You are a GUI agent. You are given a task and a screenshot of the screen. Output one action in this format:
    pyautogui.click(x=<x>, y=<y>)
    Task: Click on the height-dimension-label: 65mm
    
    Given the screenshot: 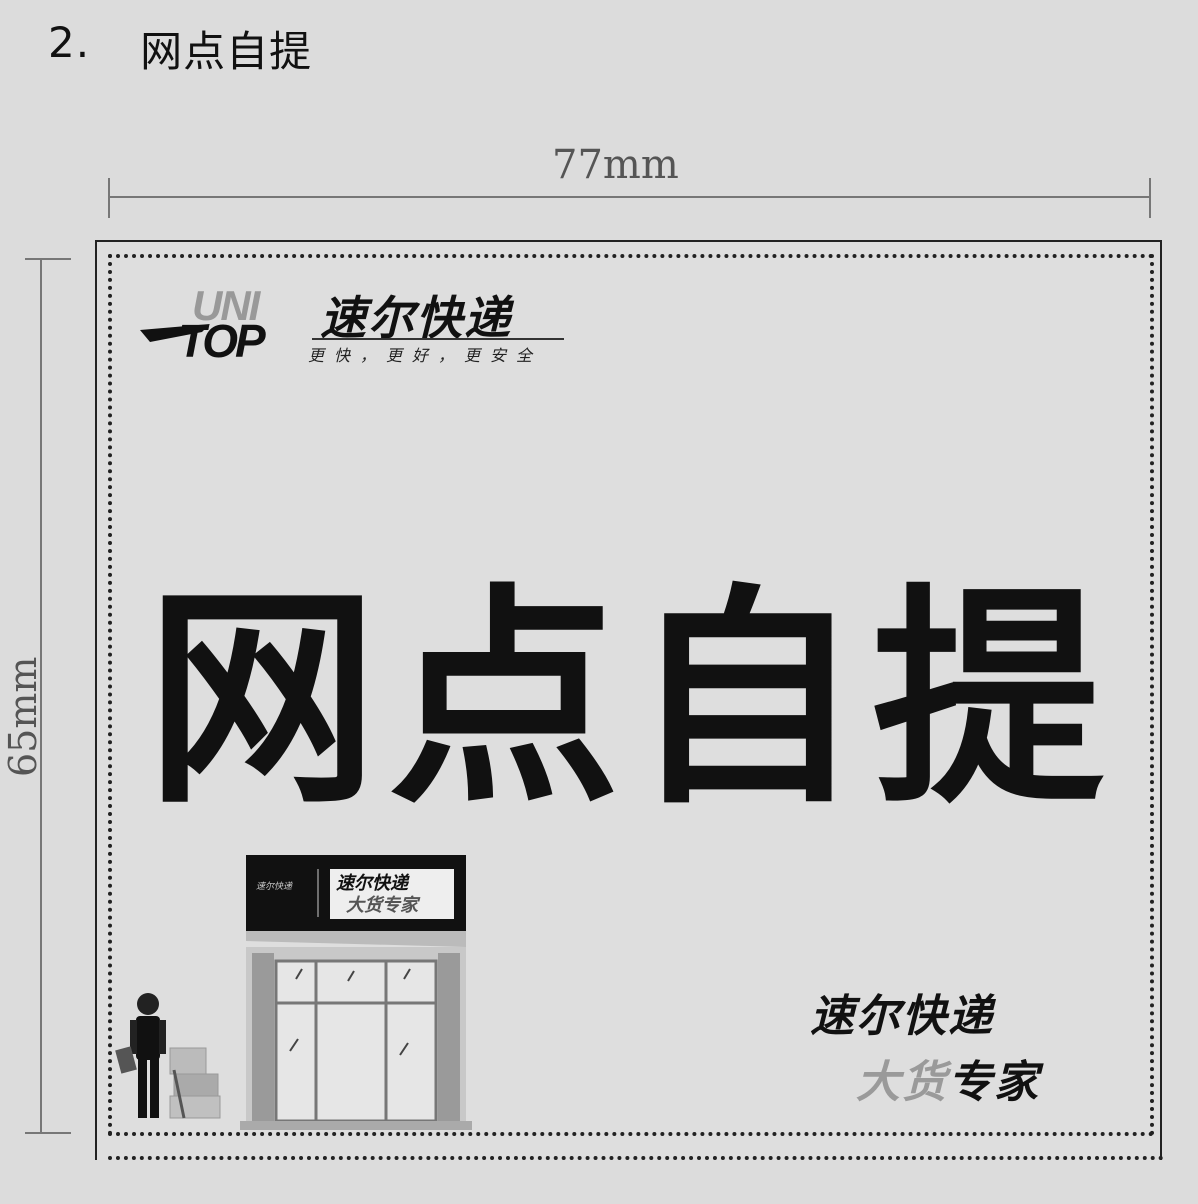 What is the action you would take?
    pyautogui.click(x=23, y=716)
    